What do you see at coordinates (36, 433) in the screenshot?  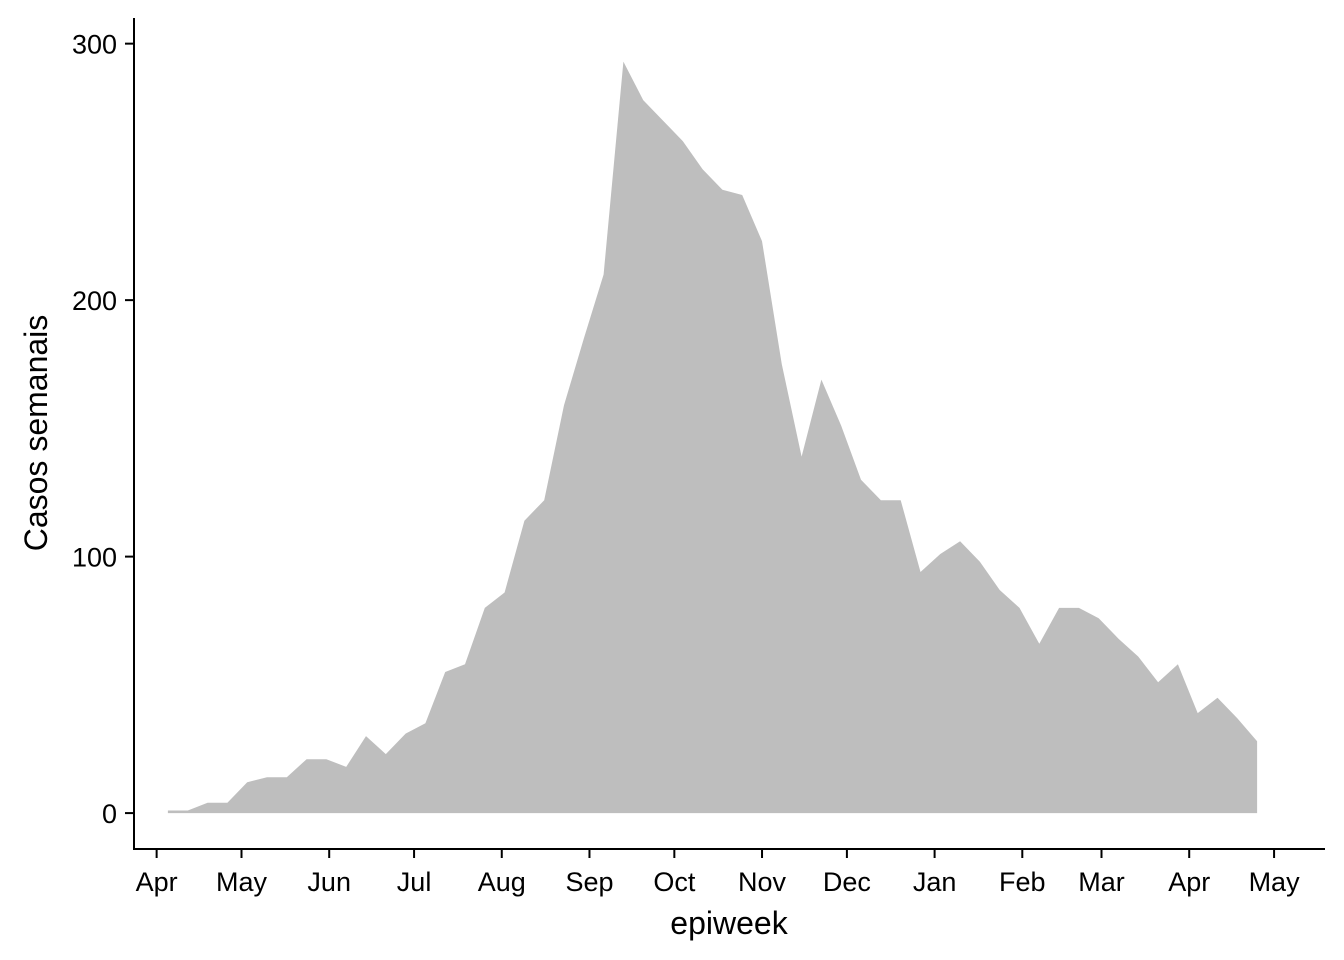 I see `y-axis-title: Casos semanais` at bounding box center [36, 433].